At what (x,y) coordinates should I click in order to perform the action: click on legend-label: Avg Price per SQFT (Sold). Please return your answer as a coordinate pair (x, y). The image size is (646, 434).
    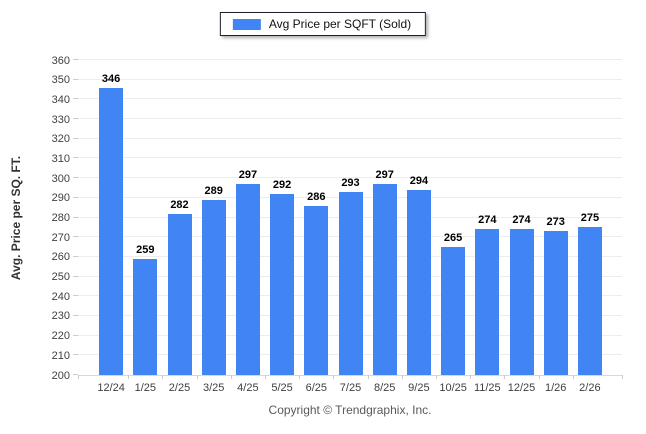
    Looking at the image, I should click on (340, 24).